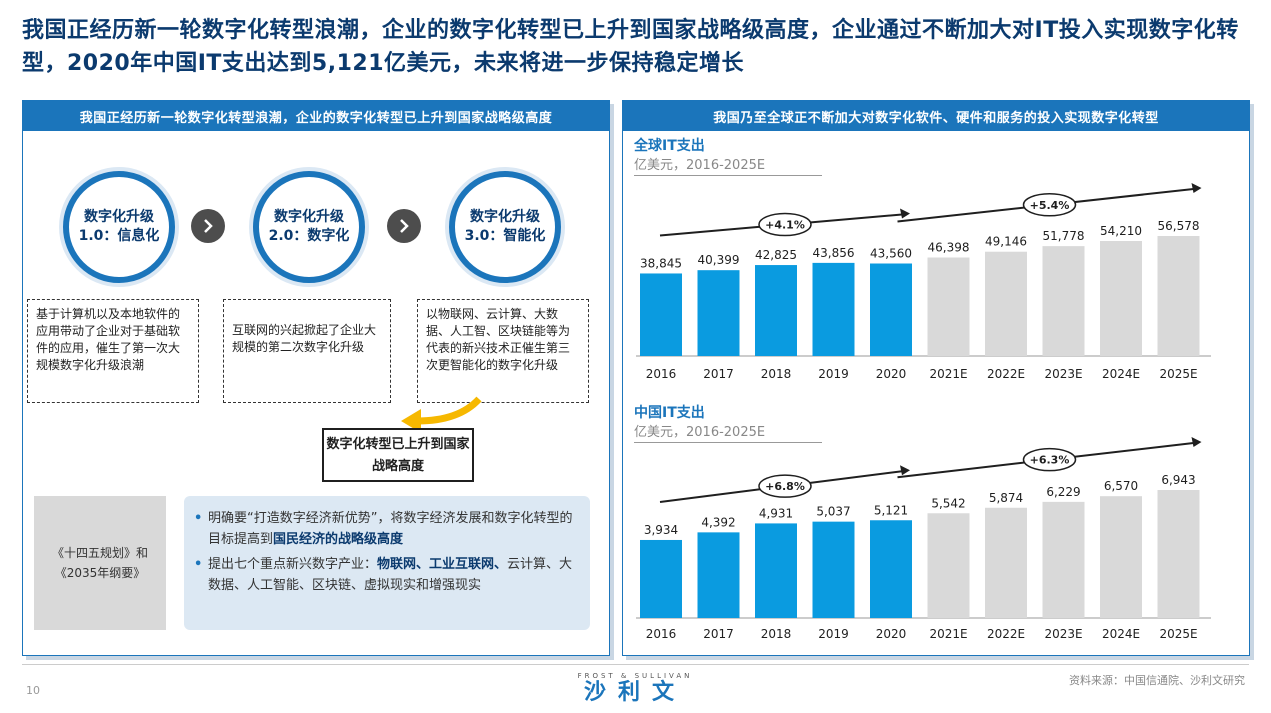 The width and height of the screenshot is (1271, 713). I want to click on chart-2-unit: 亿美元，2016-2025E, so click(728, 432).